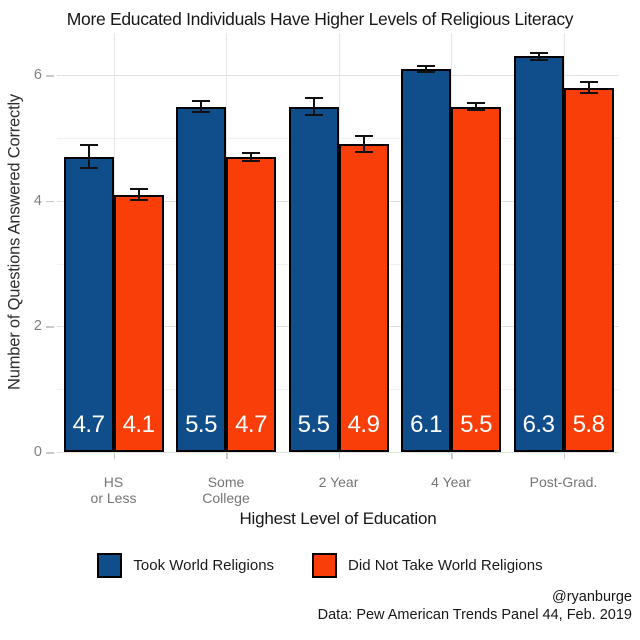  Describe the element at coordinates (138, 424) in the screenshot. I see `bar-value-label: 4.1` at that location.